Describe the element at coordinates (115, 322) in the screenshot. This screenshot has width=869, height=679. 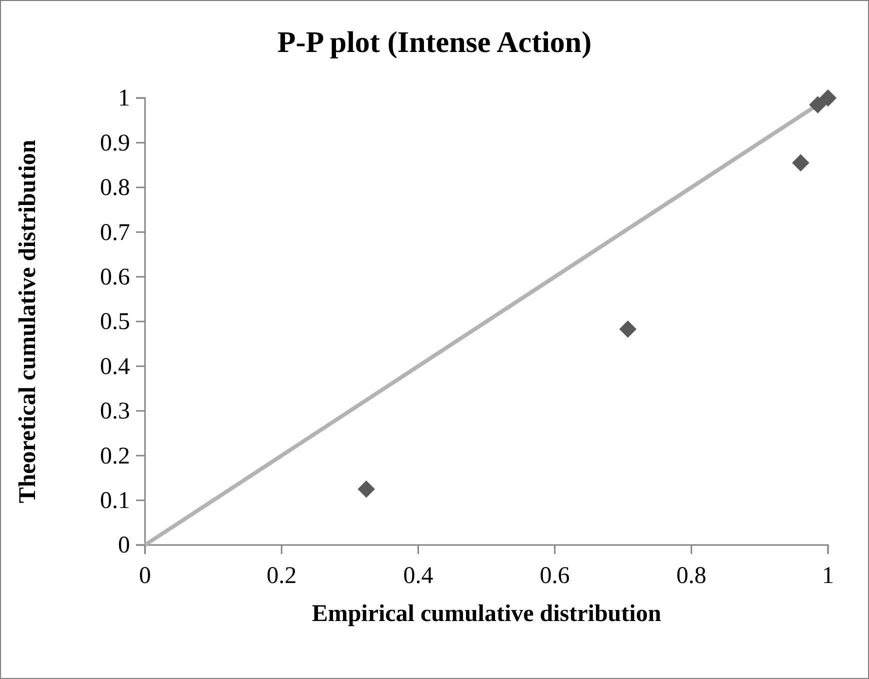
I see `y-tick-label: 0.5` at that location.